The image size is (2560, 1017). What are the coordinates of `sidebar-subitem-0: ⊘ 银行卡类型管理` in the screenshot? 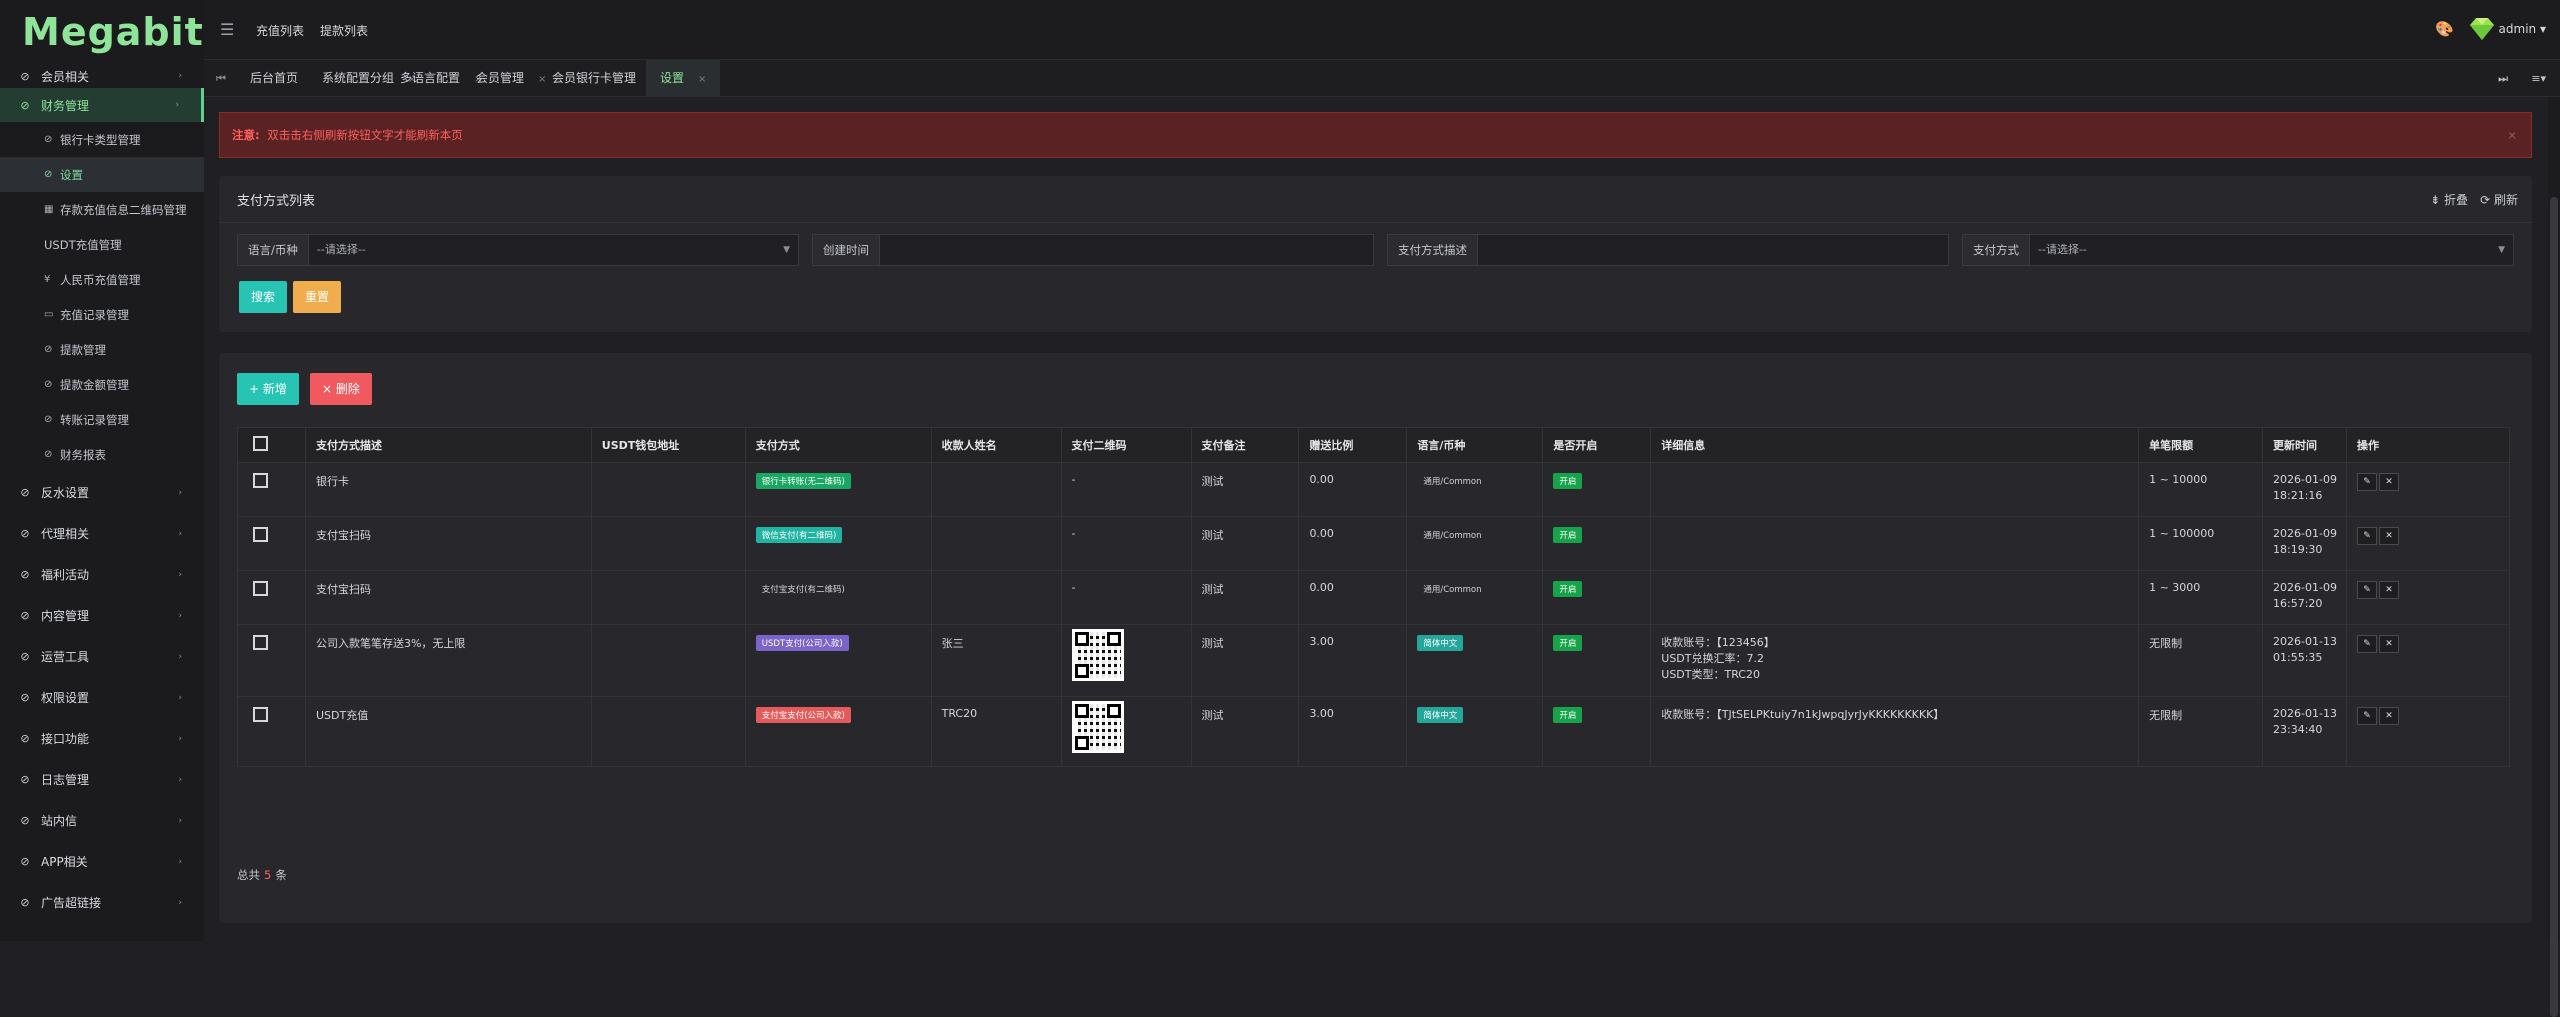 It's located at (102, 139).